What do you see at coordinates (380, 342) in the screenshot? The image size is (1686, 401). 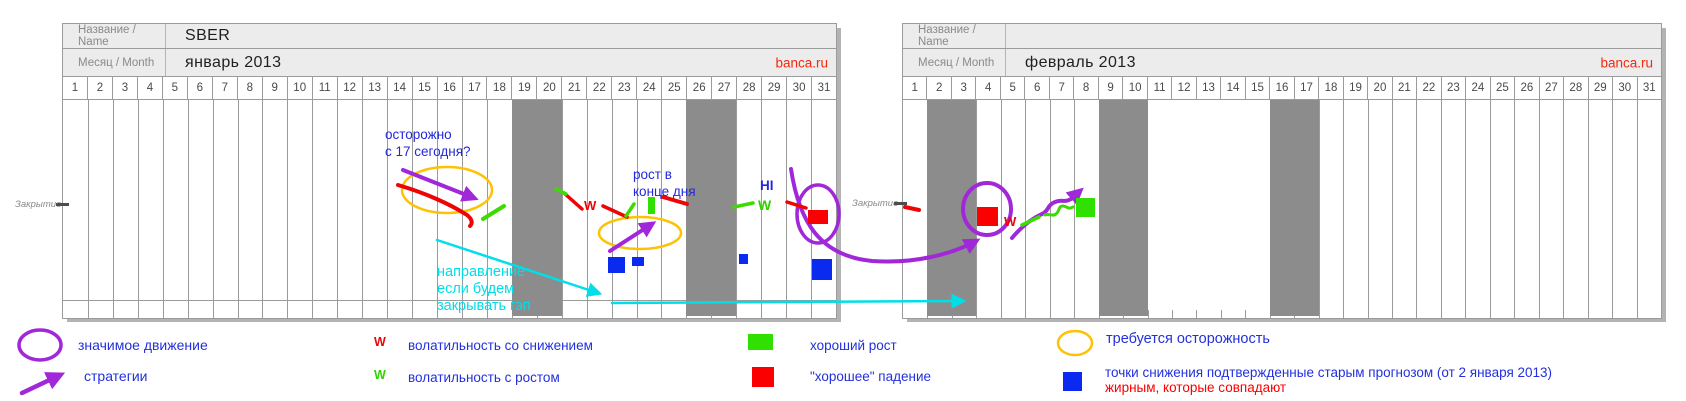 I see `legend-w-red-icon: W` at bounding box center [380, 342].